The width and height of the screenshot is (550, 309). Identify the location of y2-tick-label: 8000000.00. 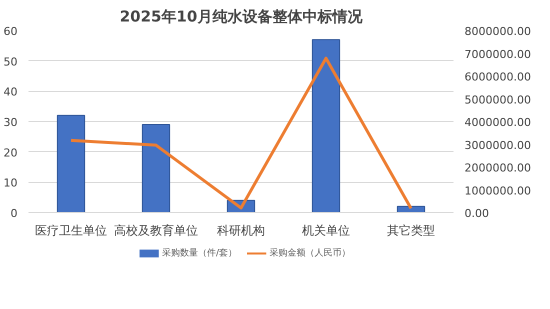
(497, 31).